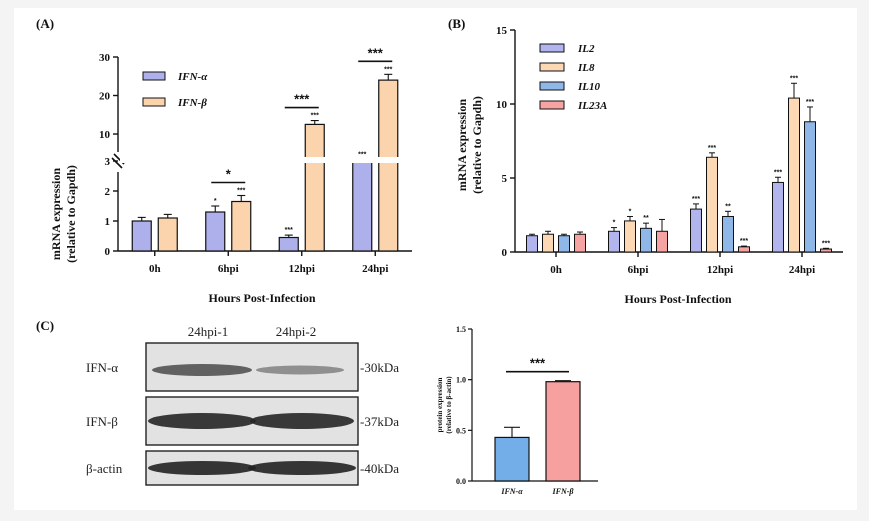  I want to click on blot-size-label: -37kDa, so click(379, 421).